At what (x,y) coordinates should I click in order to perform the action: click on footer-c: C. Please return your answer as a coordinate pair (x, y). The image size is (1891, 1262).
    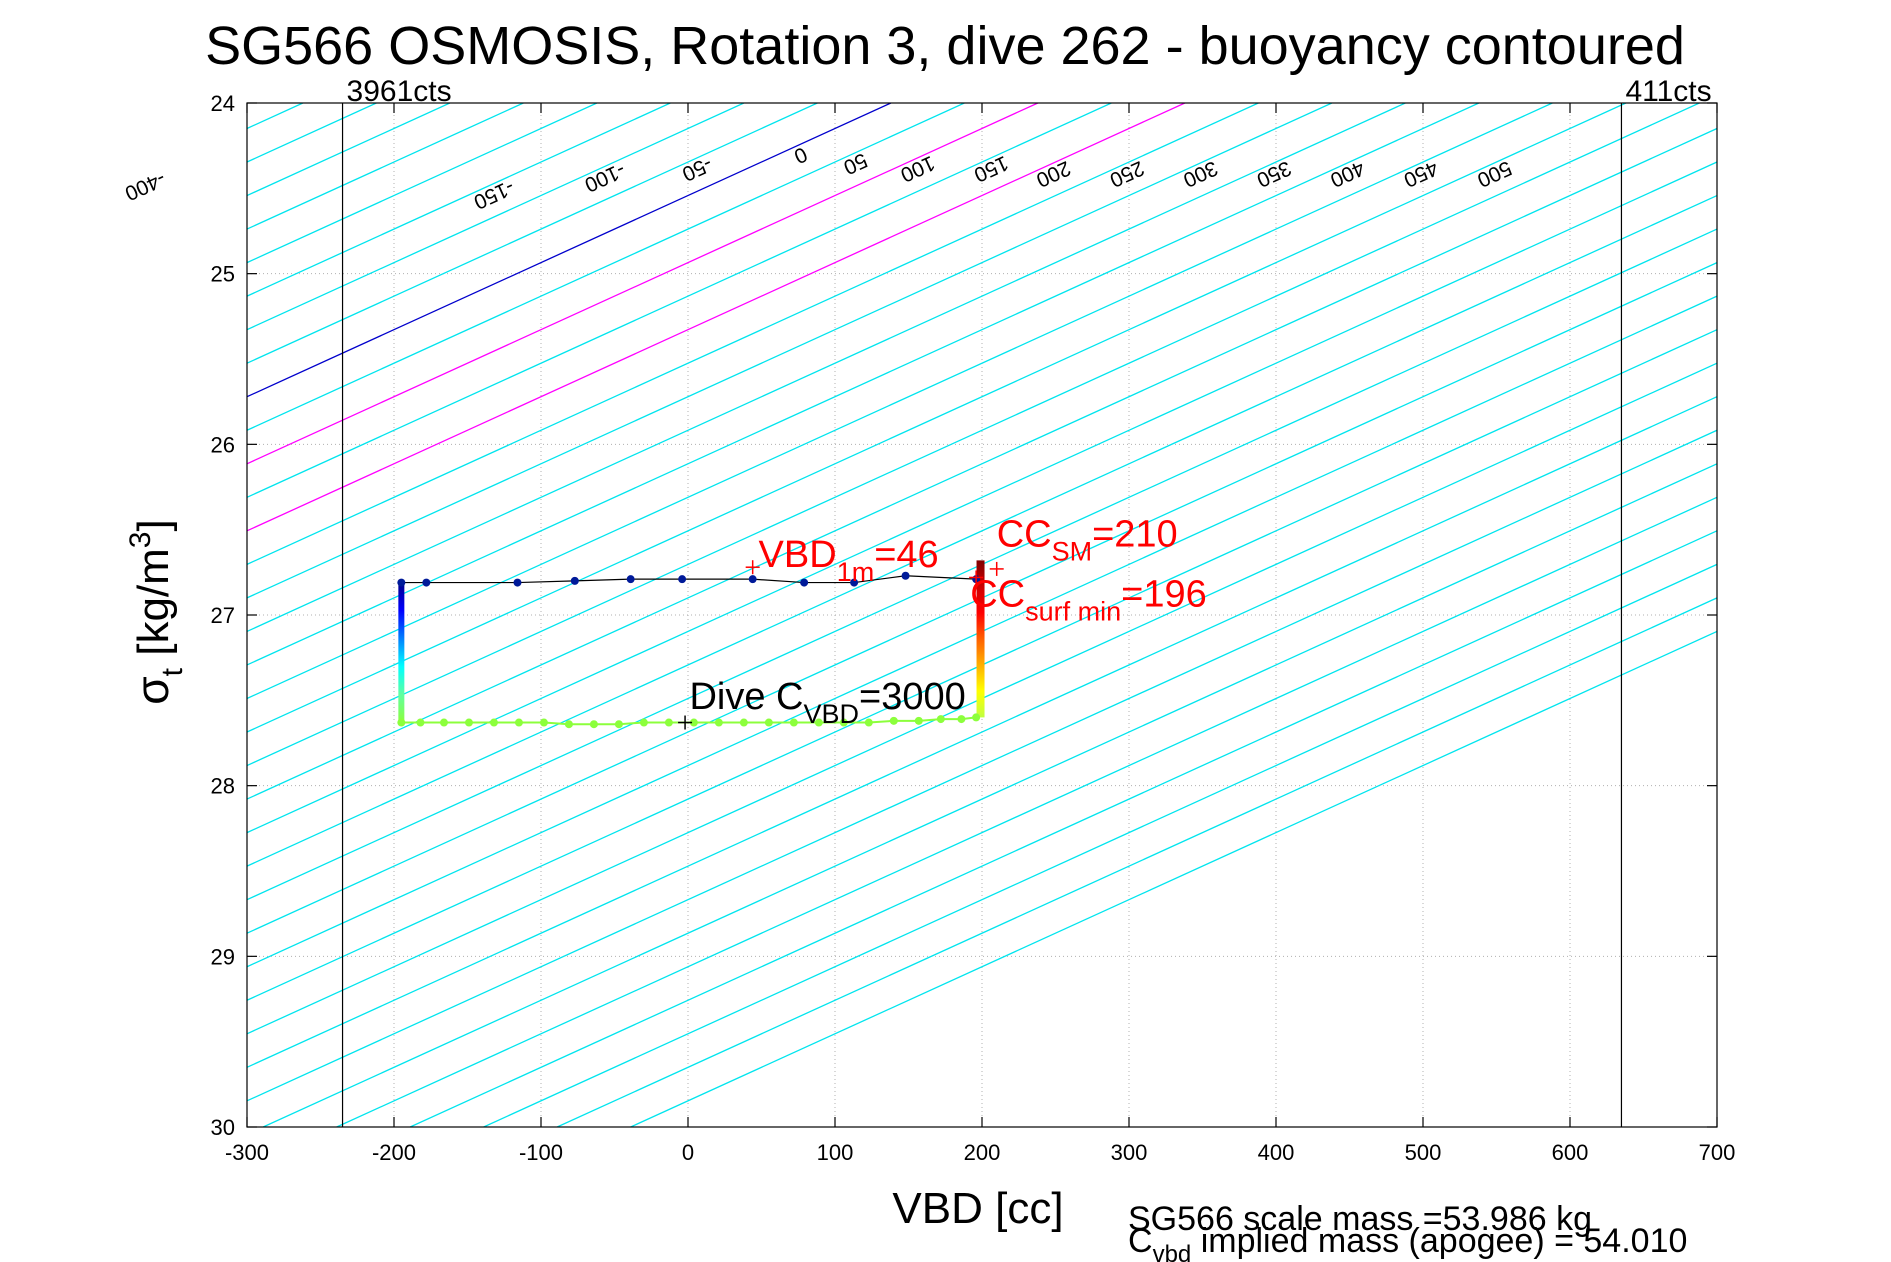
    Looking at the image, I should click on (1140, 1241).